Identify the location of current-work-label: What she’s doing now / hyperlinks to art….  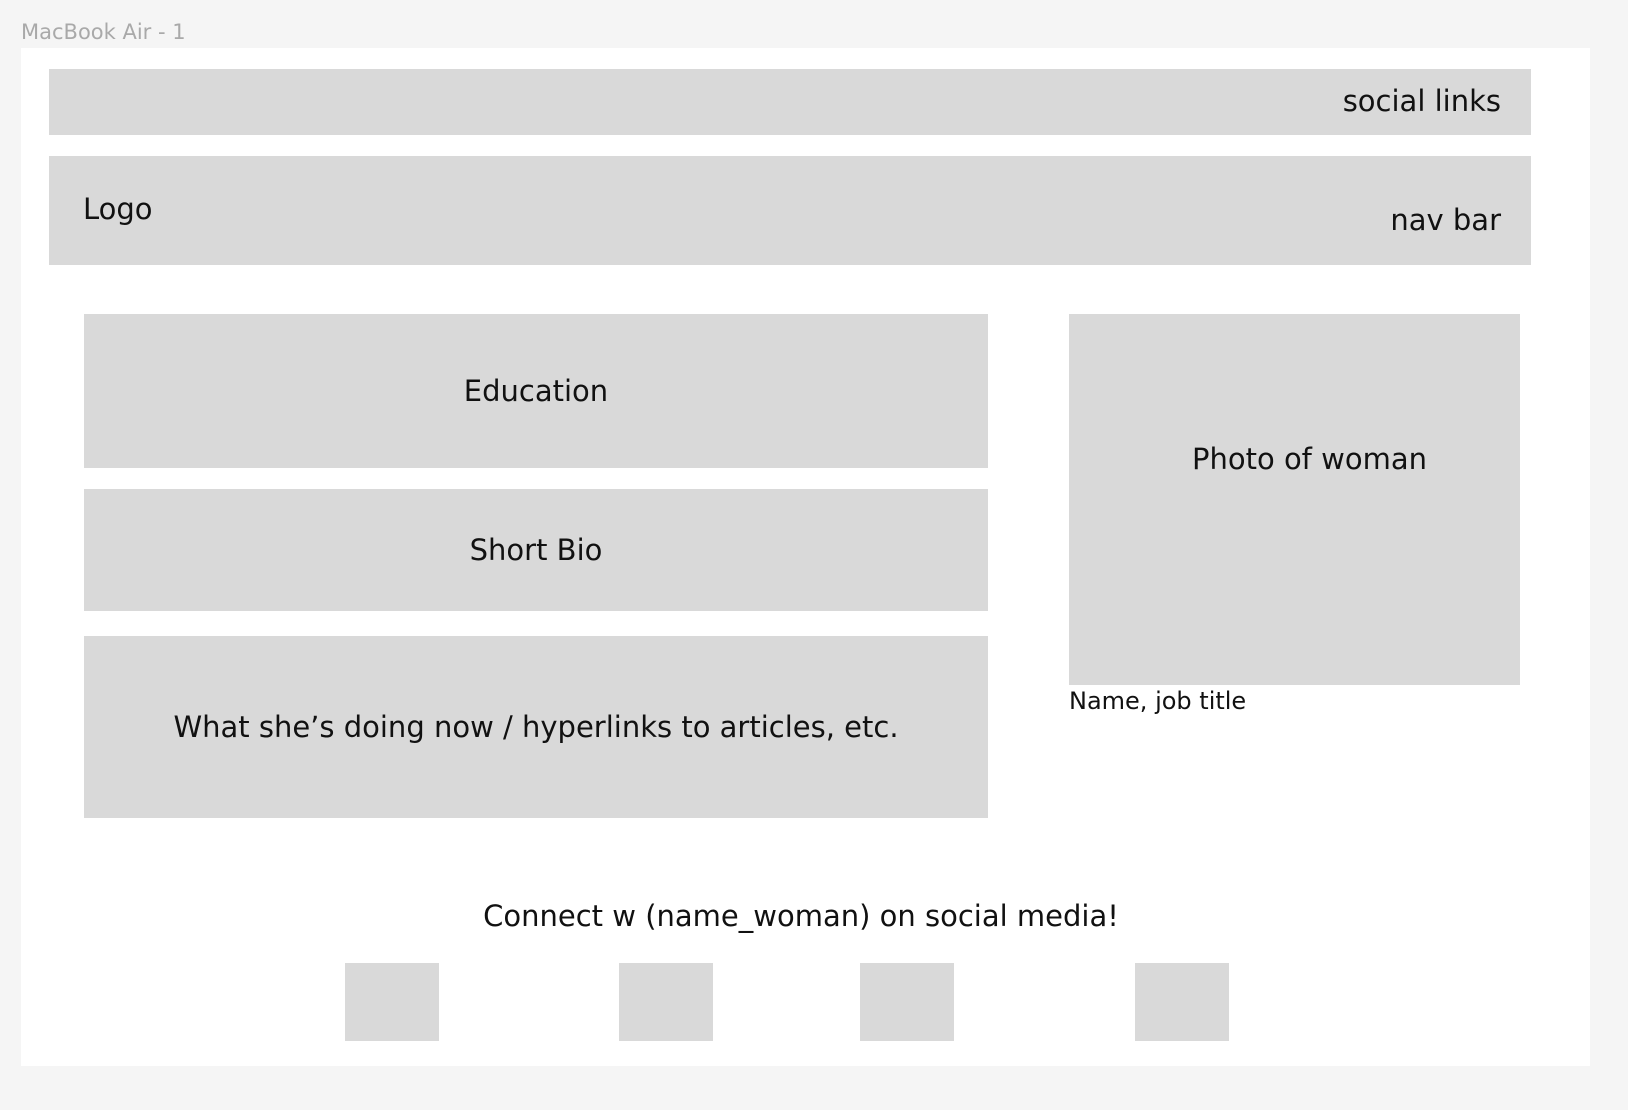
(536, 727).